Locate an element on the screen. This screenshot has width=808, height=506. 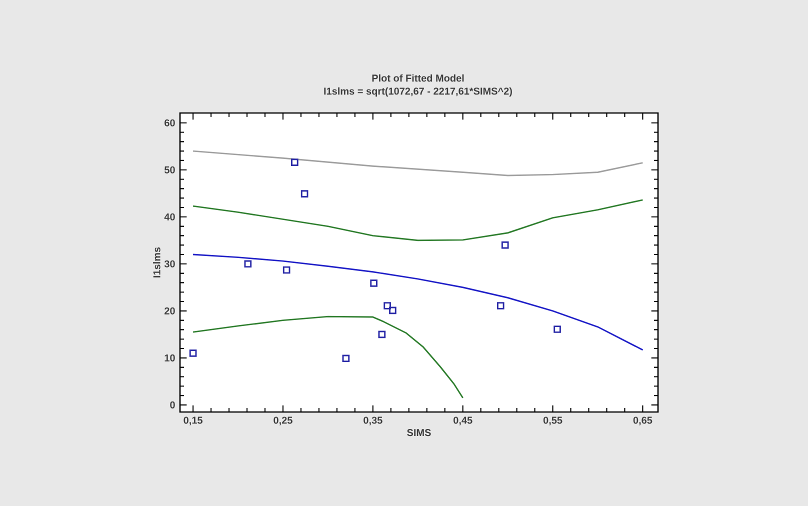
x-tick-label: 0,25 is located at coordinates (283, 421).